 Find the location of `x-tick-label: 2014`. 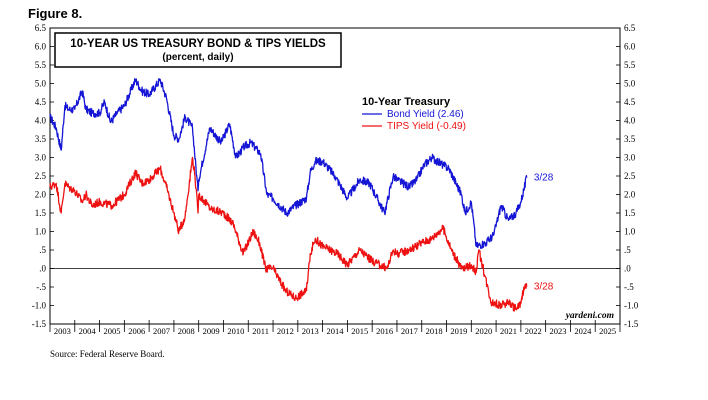

x-tick-label: 2014 is located at coordinates (336, 331).